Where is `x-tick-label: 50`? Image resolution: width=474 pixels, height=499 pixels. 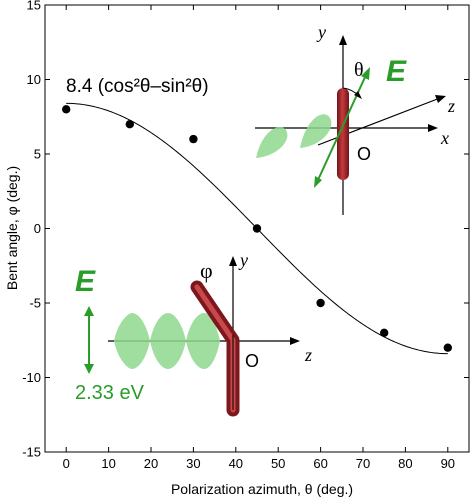
x-tick-label: 50 is located at coordinates (278, 463).